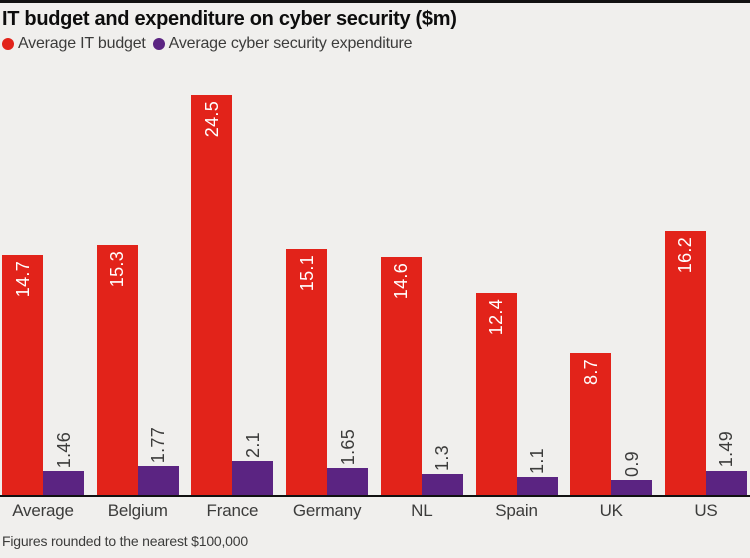  What do you see at coordinates (496, 393) in the screenshot?
I see `bar-it-budget: 12.4` at bounding box center [496, 393].